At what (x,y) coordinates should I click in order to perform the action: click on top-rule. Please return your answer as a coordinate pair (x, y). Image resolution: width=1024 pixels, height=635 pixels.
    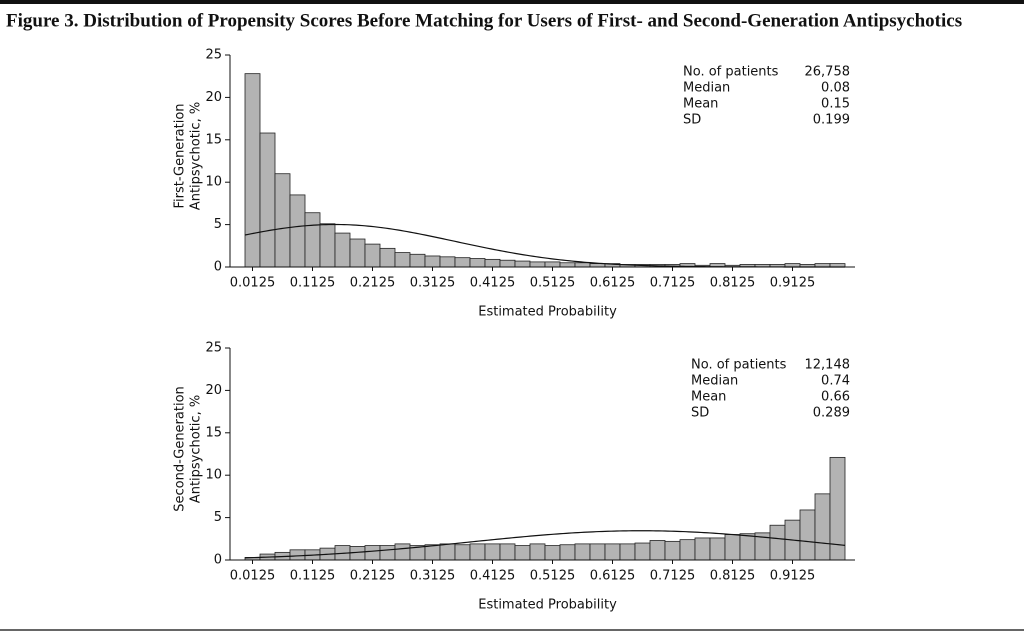
    Looking at the image, I should click on (512, 2).